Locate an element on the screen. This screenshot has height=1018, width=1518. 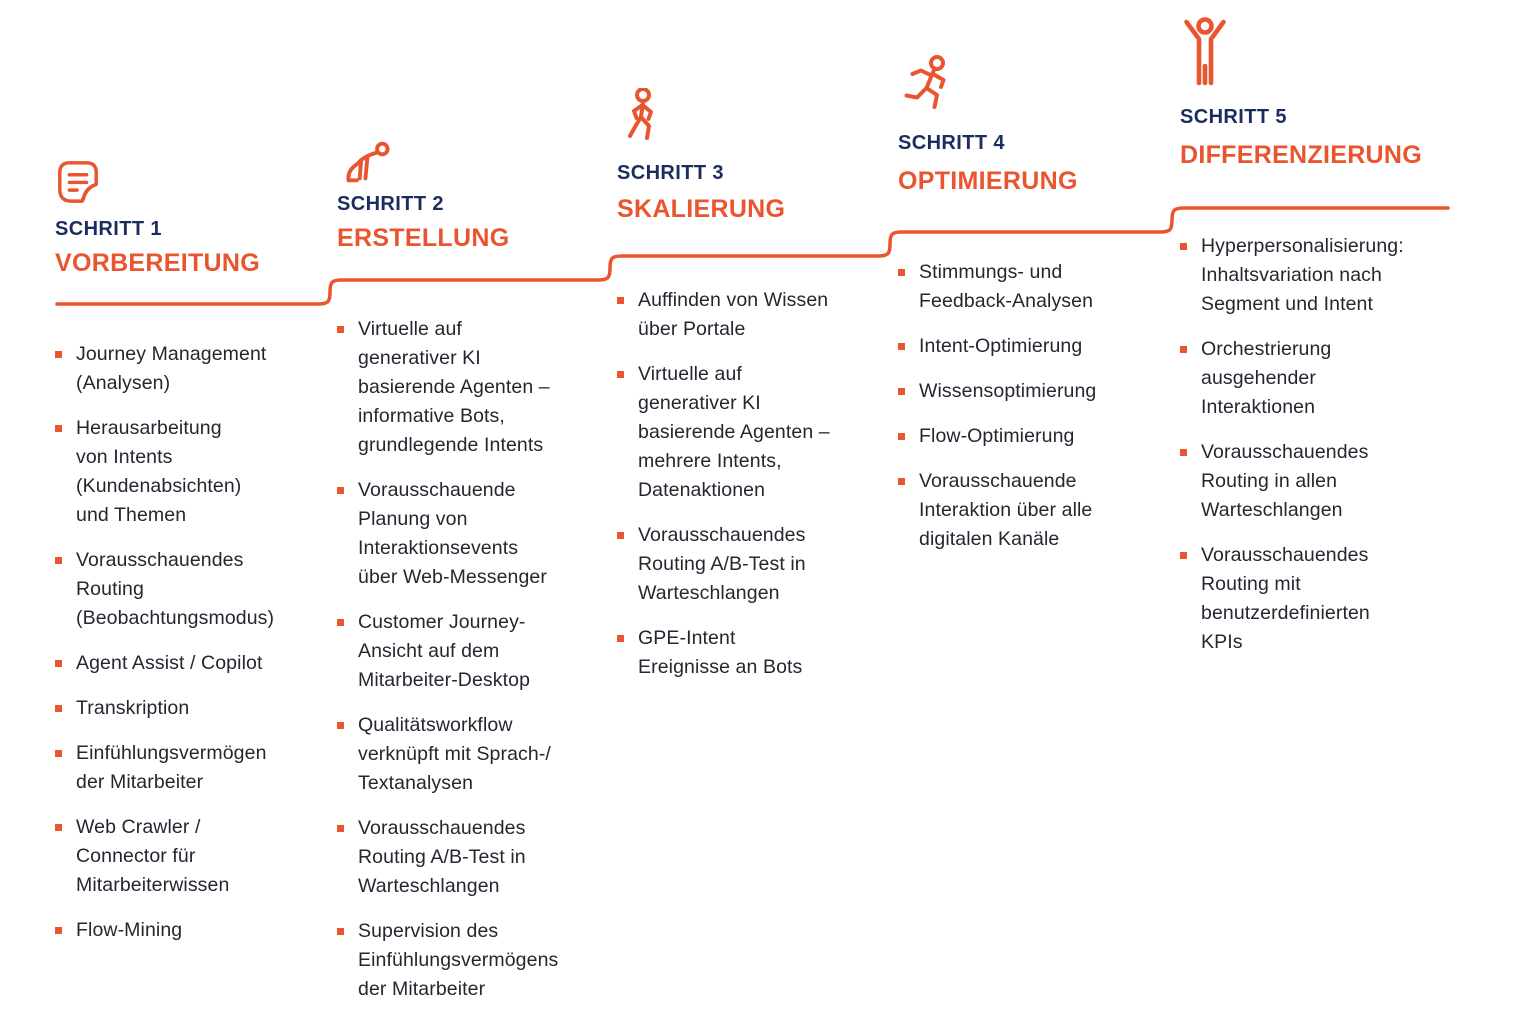
list-item: Agent Assist / Copilot is located at coordinates (186, 663).